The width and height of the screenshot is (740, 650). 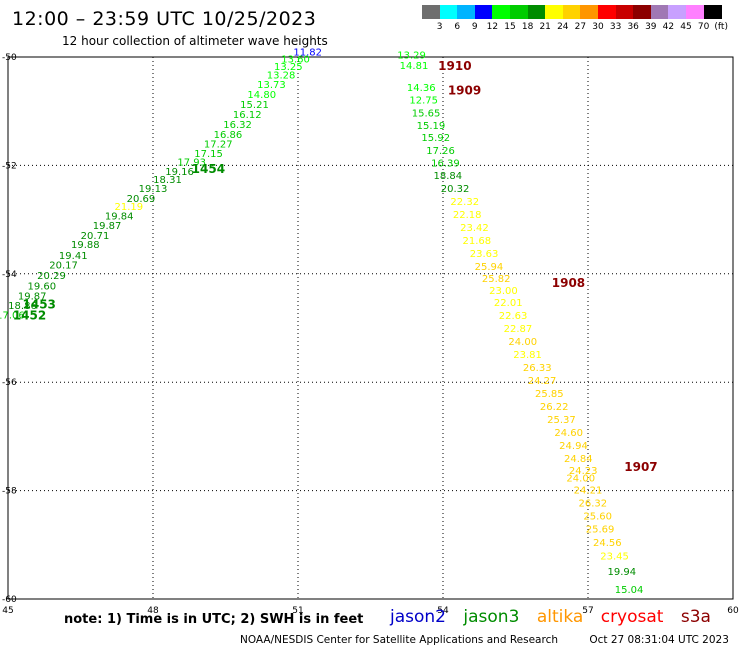 What do you see at coordinates (474, 228) in the screenshot?
I see `wave-height-label: 23.42` at bounding box center [474, 228].